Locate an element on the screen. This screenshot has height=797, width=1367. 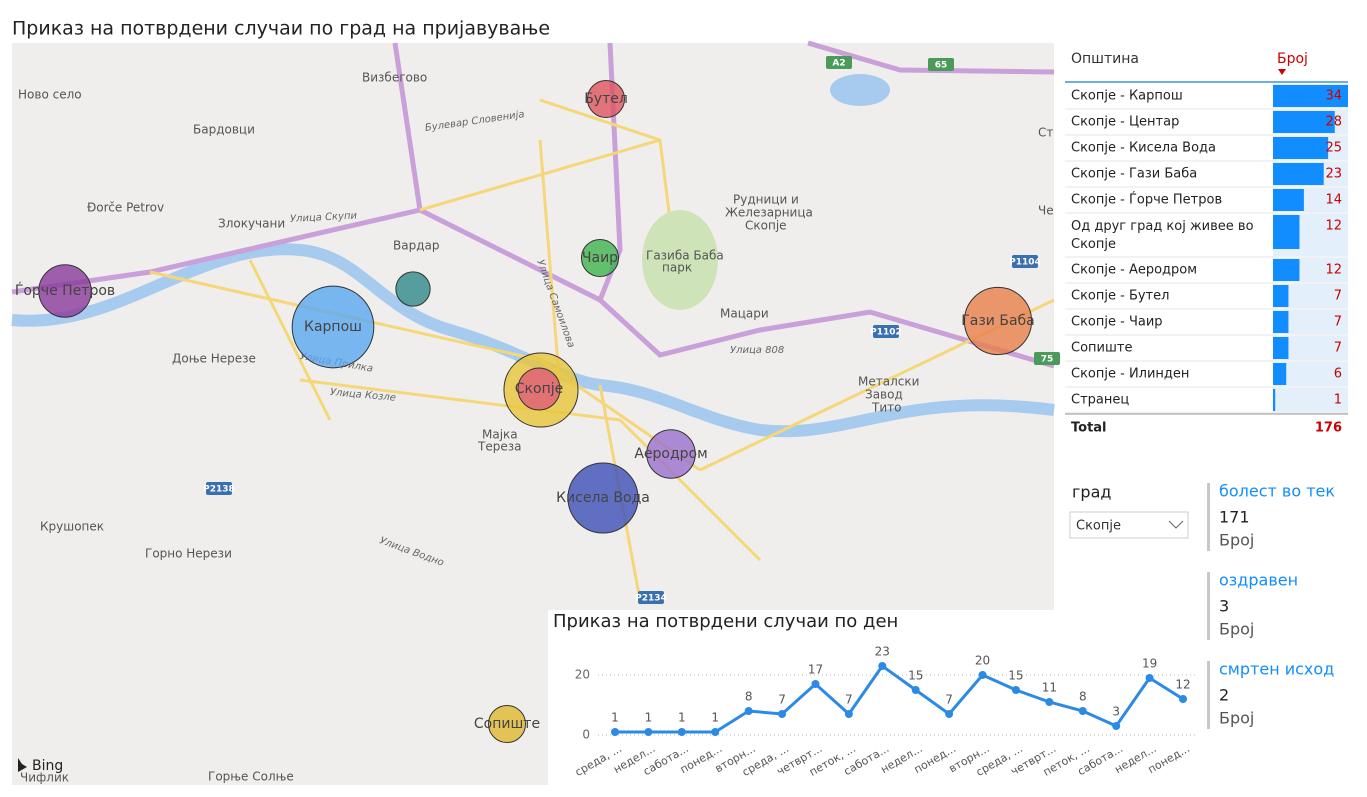
row-value: 1 is located at coordinates (1338, 400).